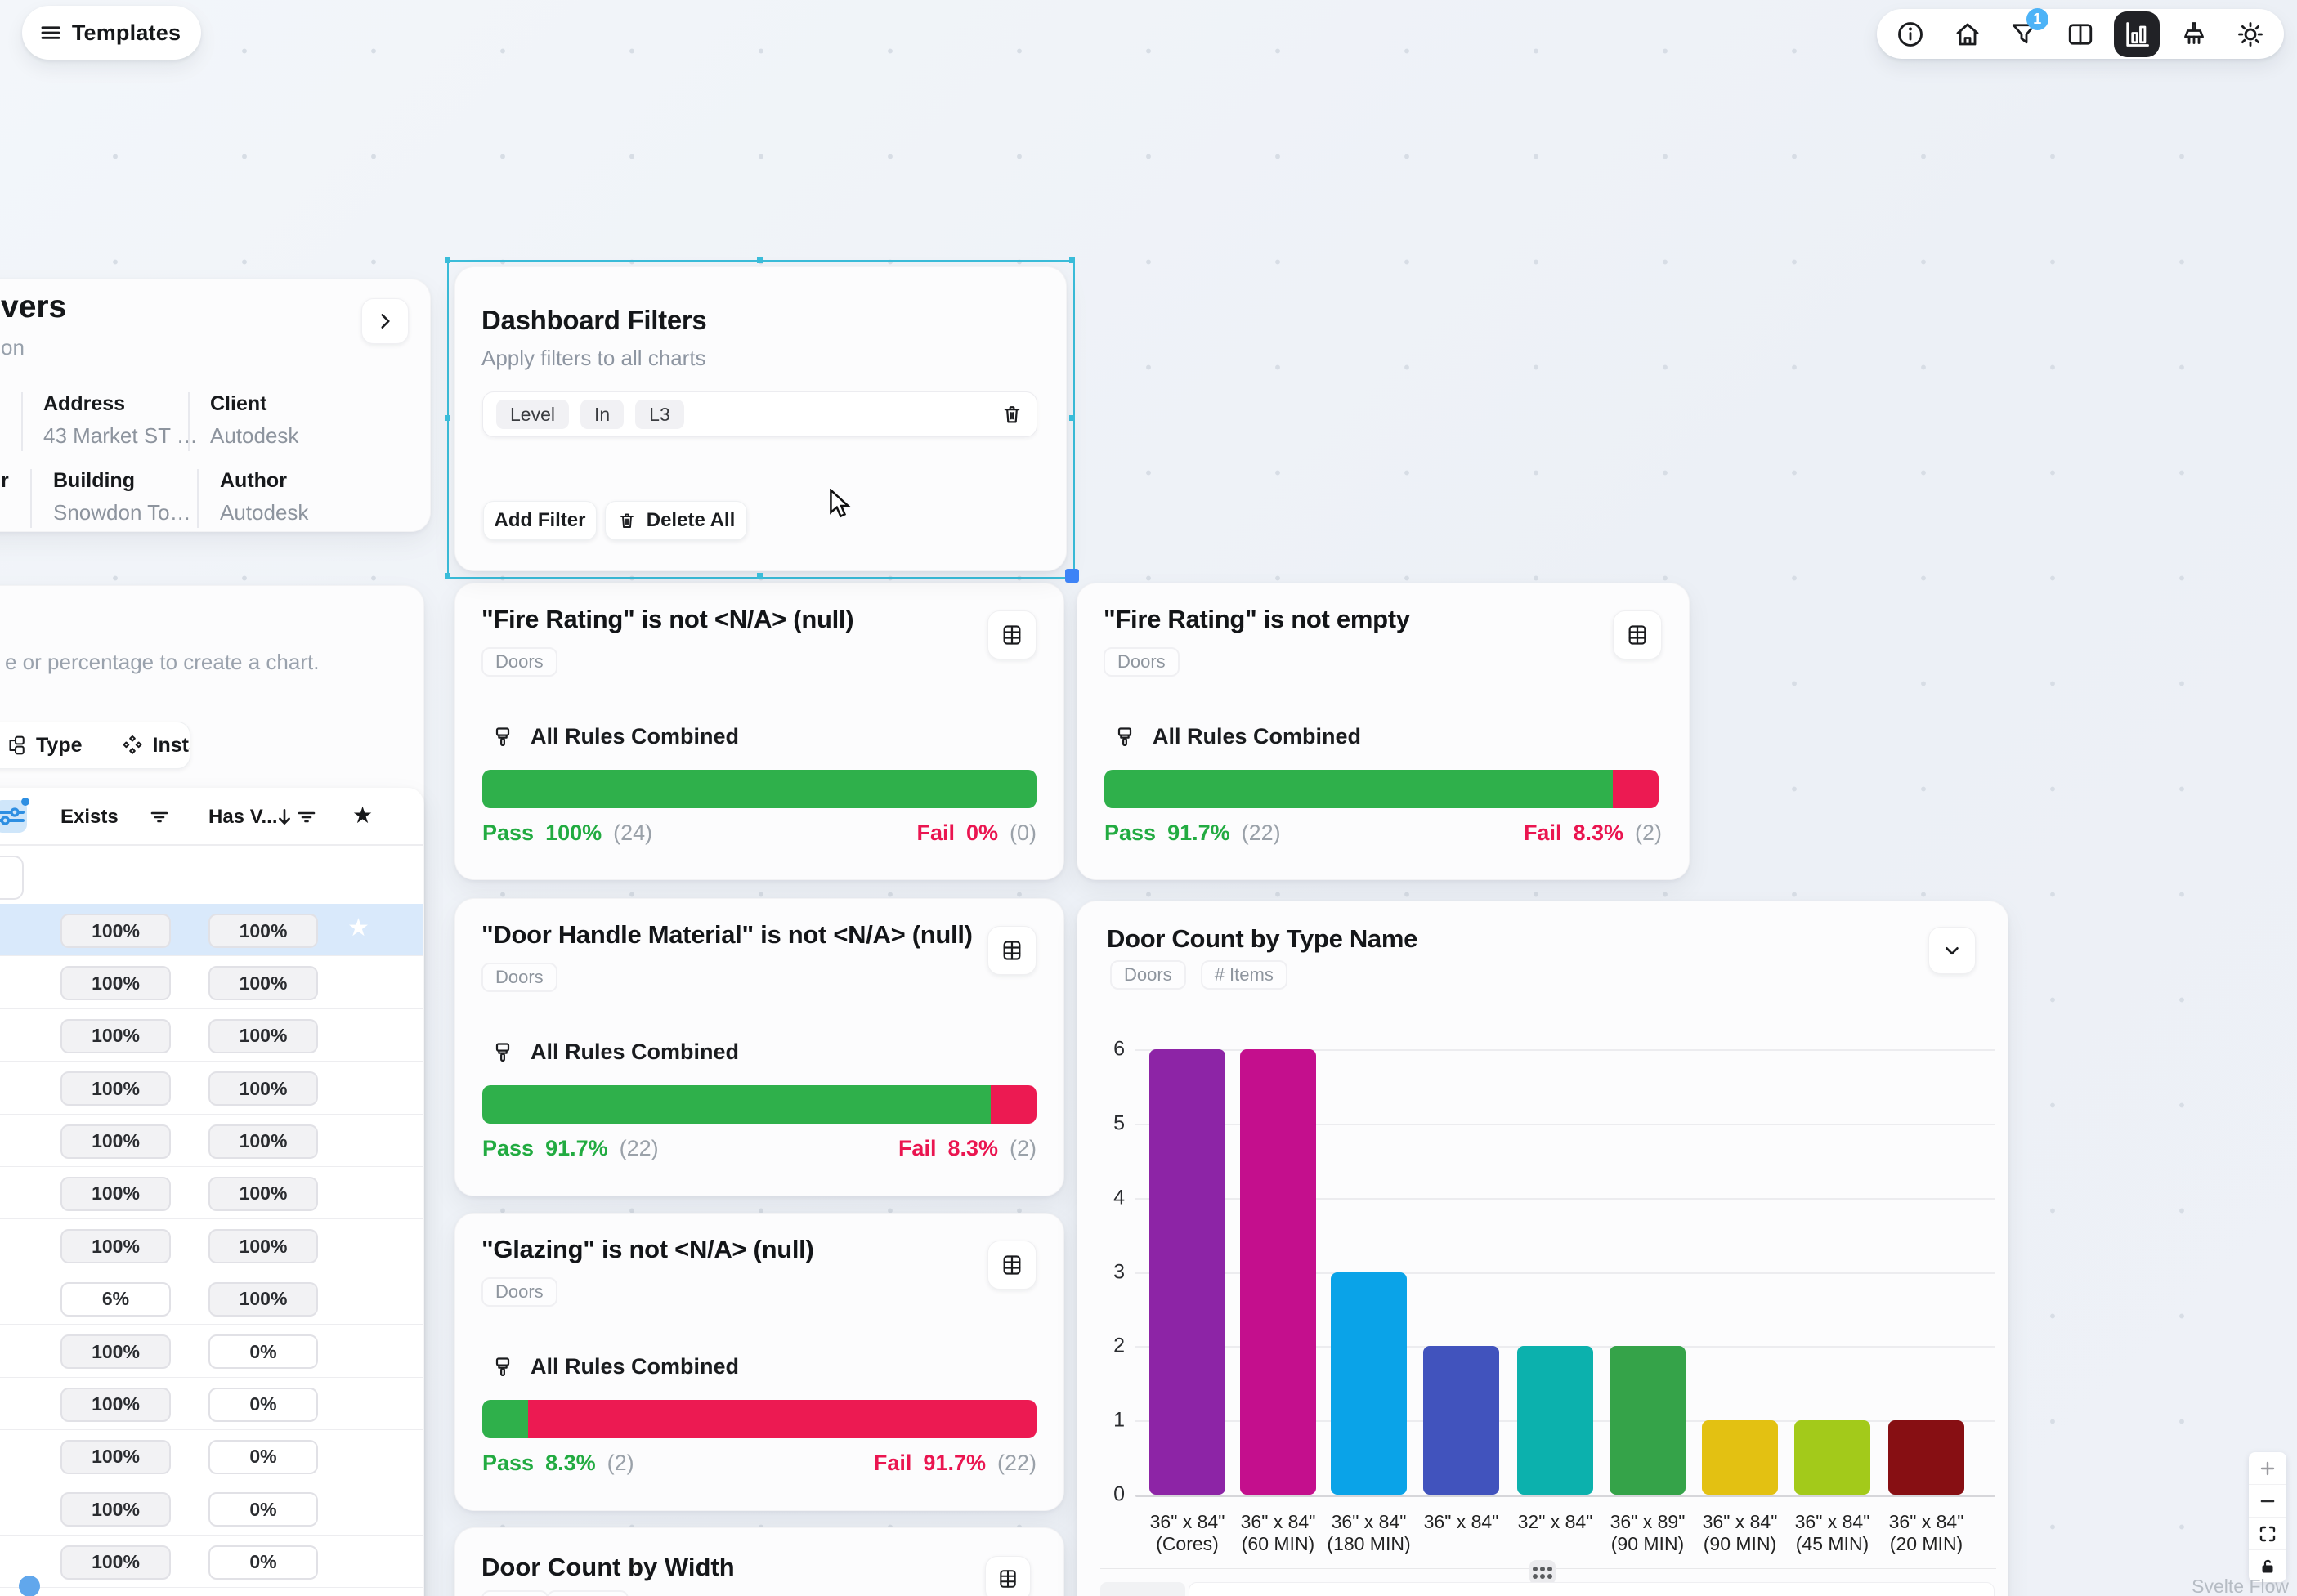 Image resolution: width=2297 pixels, height=1596 pixels. What do you see at coordinates (659, 414) in the screenshot?
I see `filter-value-chip: L3` at bounding box center [659, 414].